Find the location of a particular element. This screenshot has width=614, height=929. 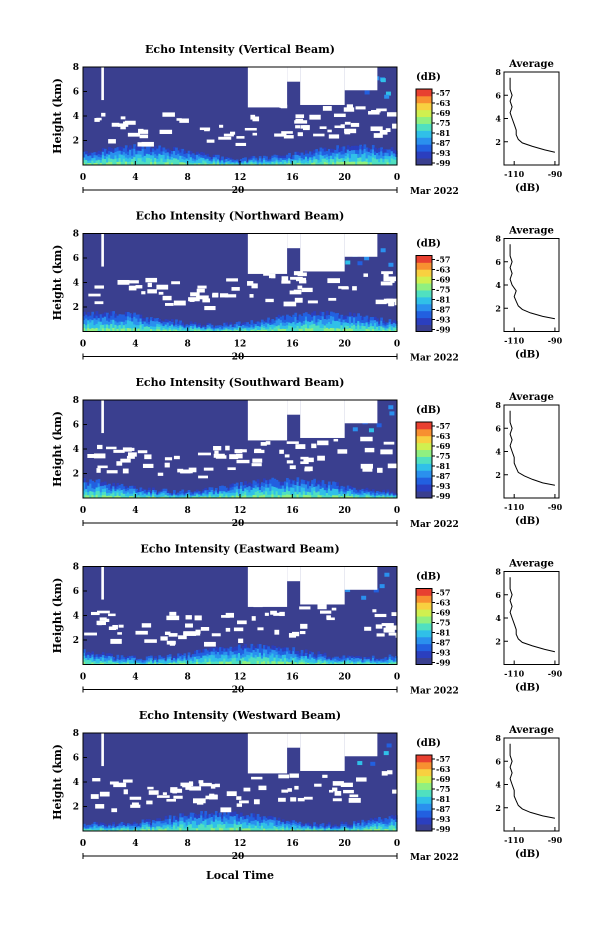

date-month-label: Mar 2022 is located at coordinates (434, 192).